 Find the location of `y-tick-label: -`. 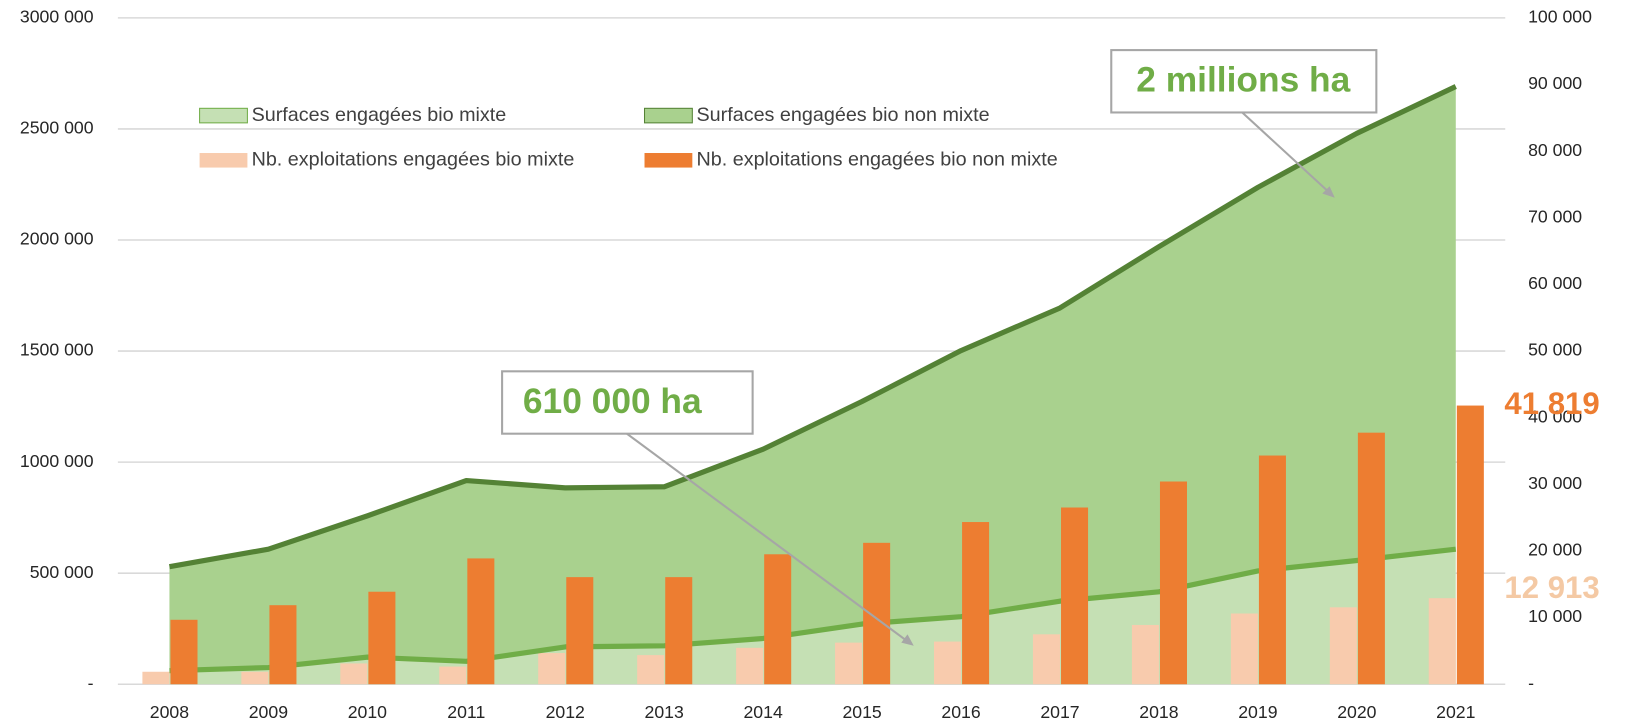

y-tick-label: - is located at coordinates (91, 683).